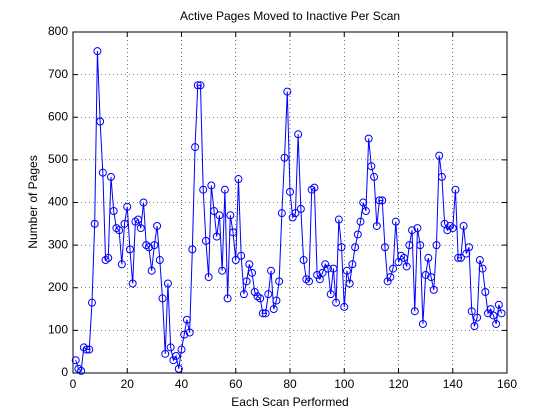  What do you see at coordinates (290, 384) in the screenshot?
I see `x-tick-label: 80` at bounding box center [290, 384].